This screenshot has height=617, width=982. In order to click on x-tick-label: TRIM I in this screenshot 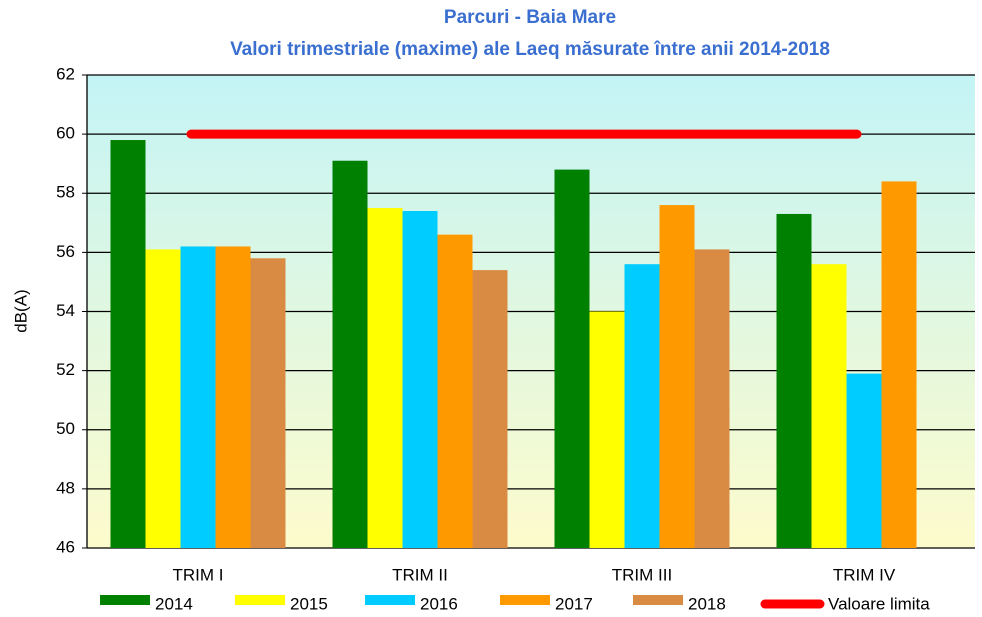, I will do `click(198, 574)`.